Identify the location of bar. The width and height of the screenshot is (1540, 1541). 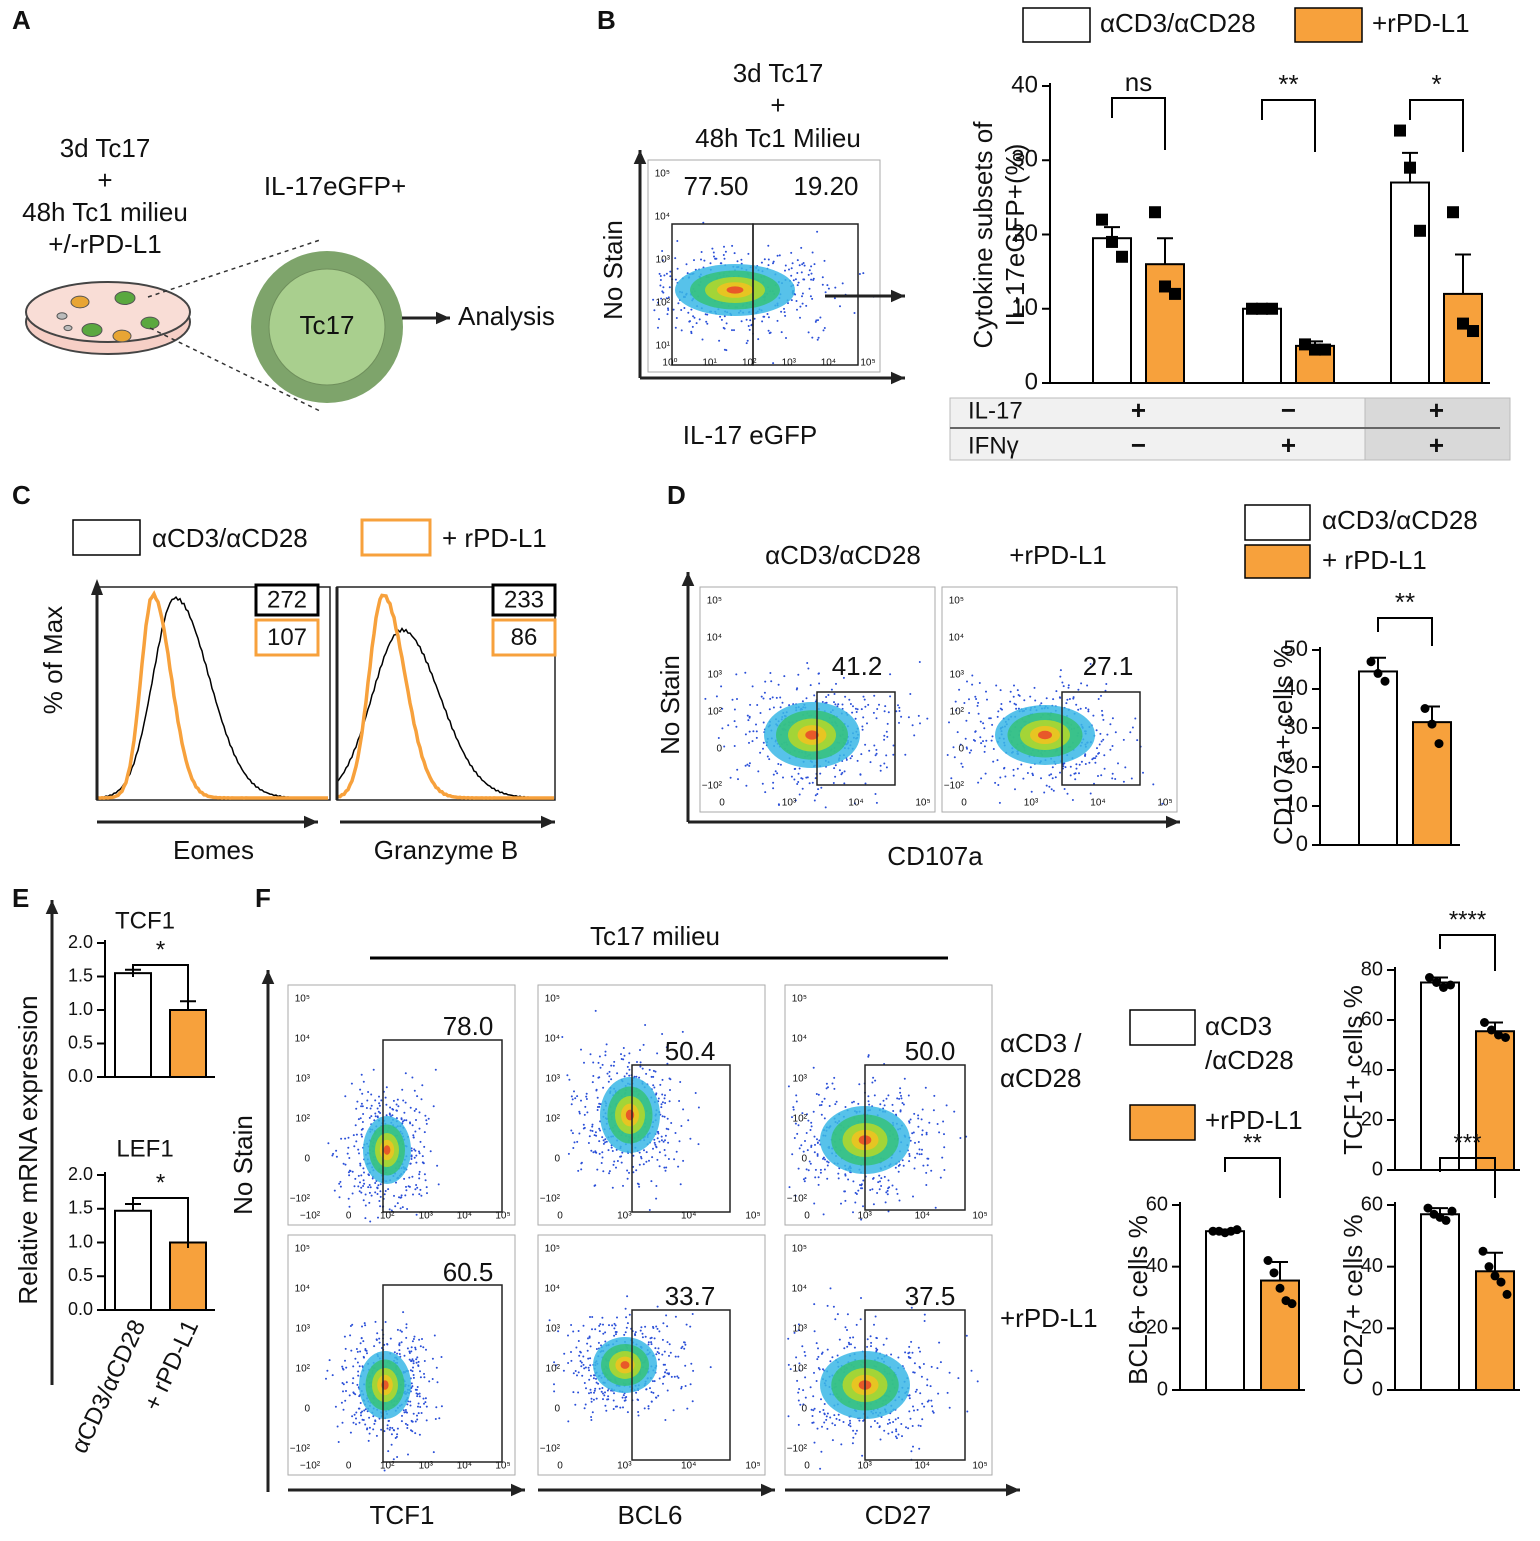
(188, 1043).